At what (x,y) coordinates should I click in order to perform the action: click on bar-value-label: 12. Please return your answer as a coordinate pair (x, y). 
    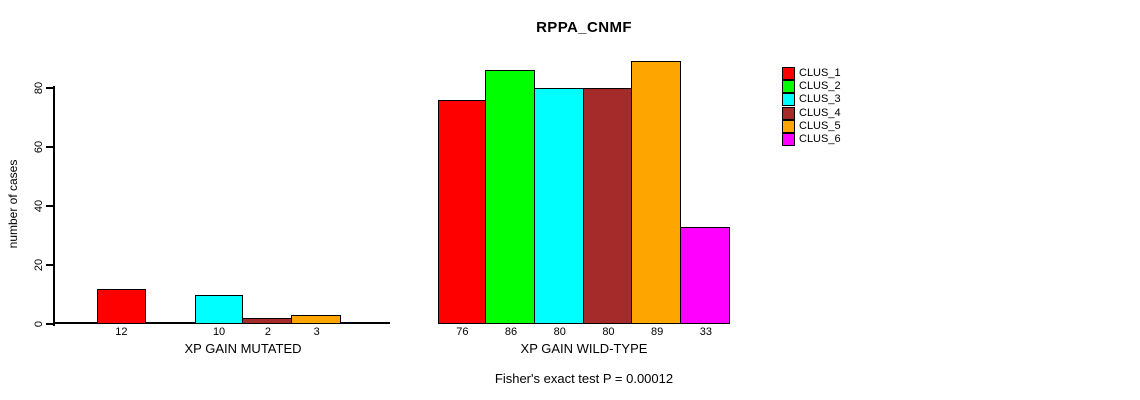
    Looking at the image, I should click on (121, 331).